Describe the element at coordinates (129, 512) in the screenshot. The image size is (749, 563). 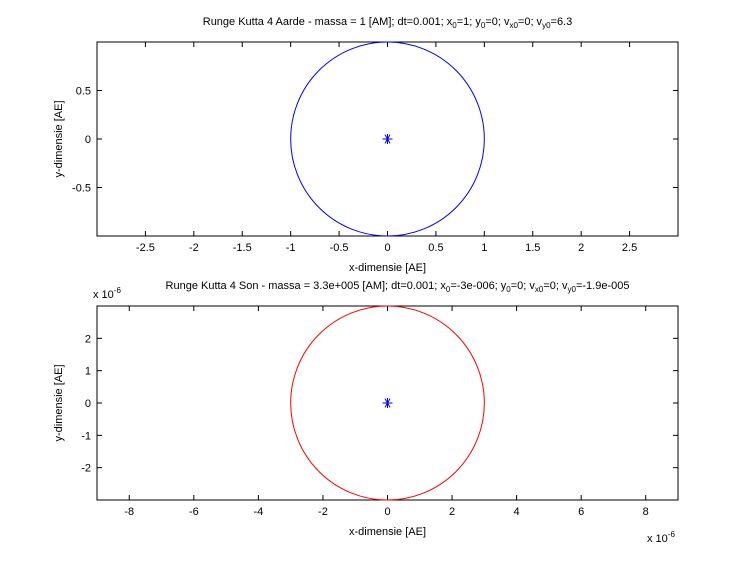
I see `subplot-2-xtick-label: -8` at that location.